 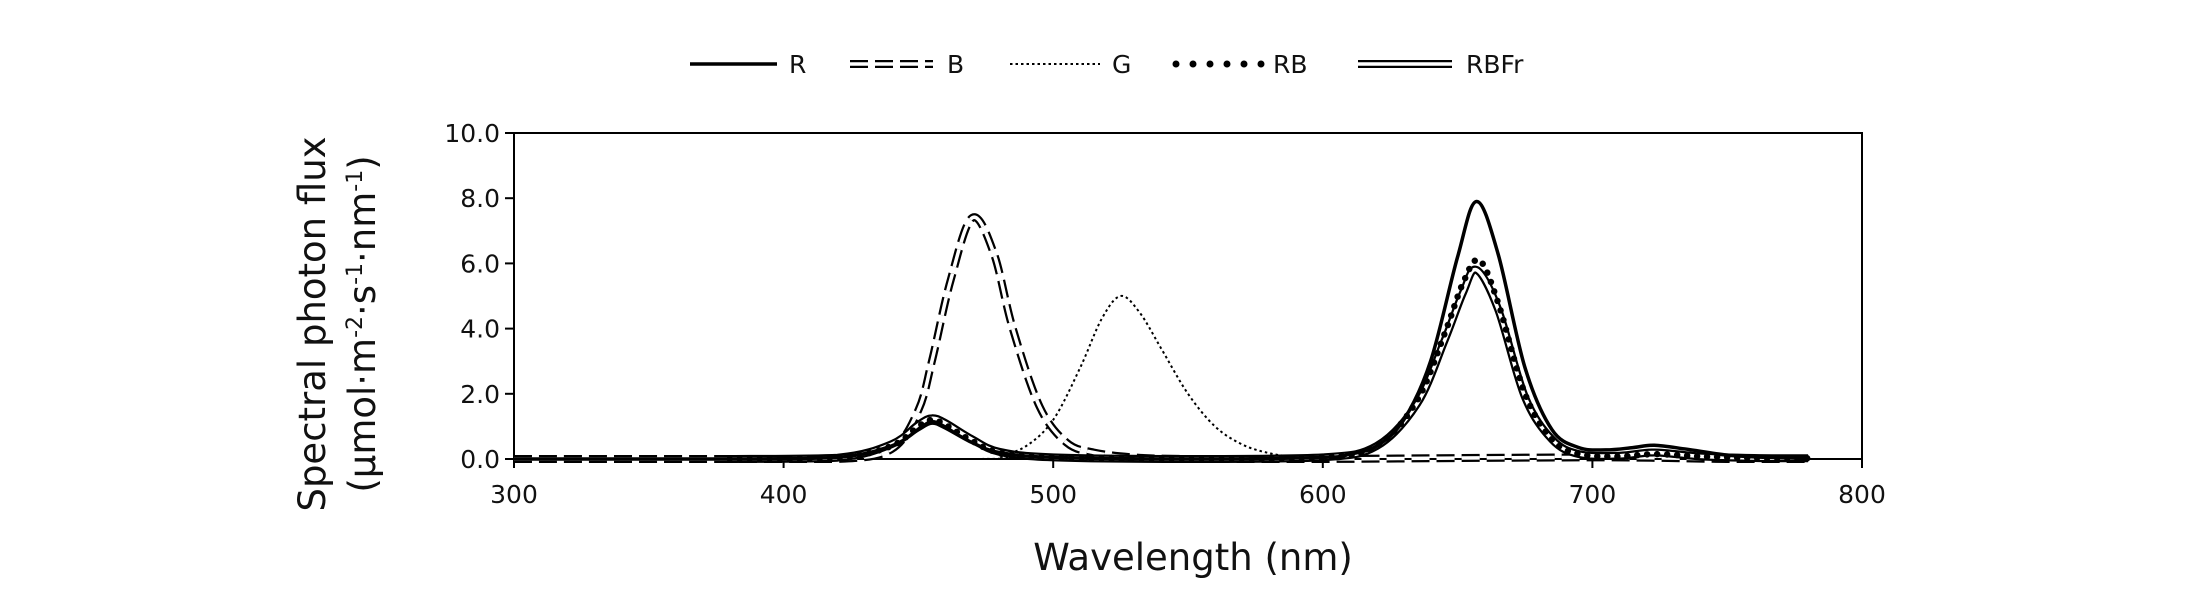 I want to click on x-tick-label-1: 400, so click(x=784, y=494).